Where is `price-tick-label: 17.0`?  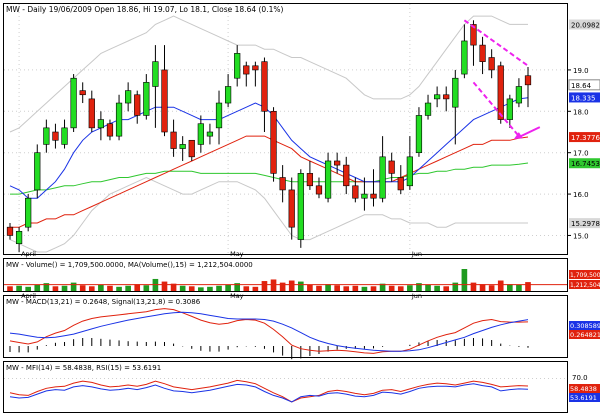 price-tick-label: 17.0 is located at coordinates (581, 154).